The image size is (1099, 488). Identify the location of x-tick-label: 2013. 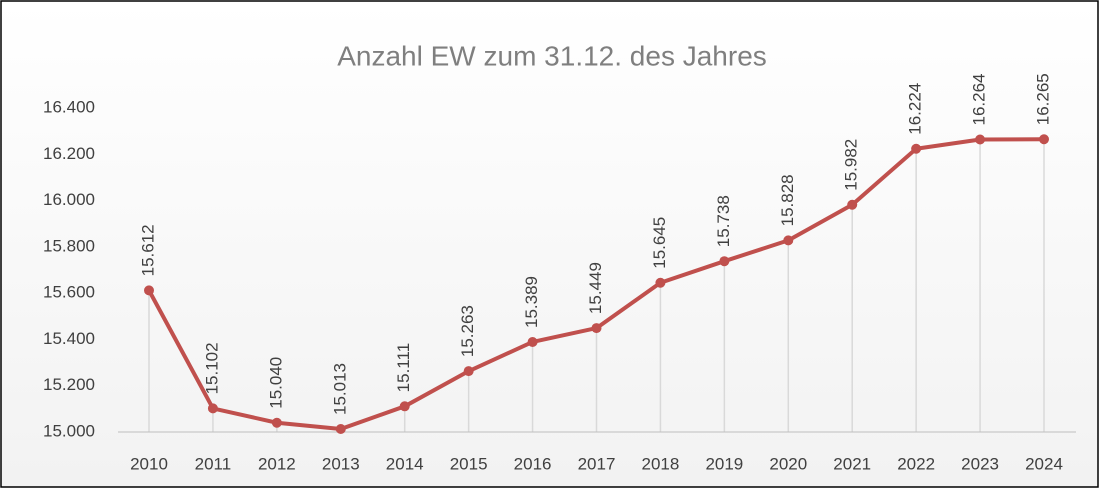
(341, 463).